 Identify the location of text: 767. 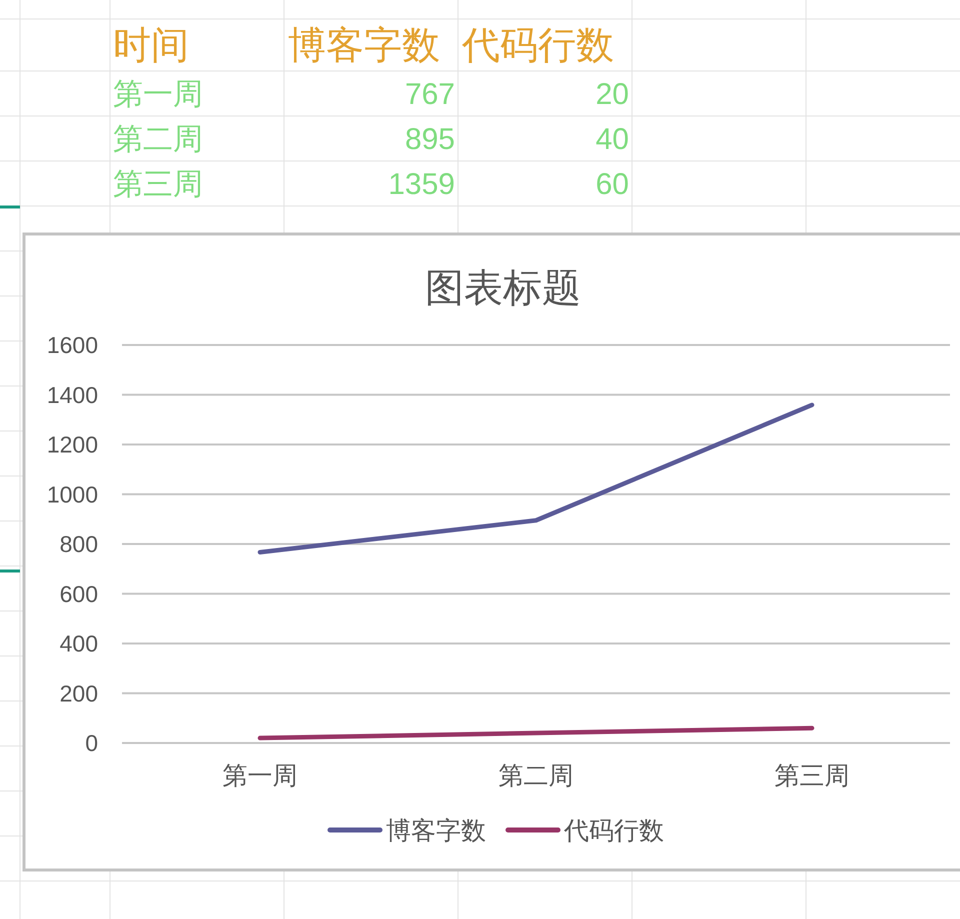
(429, 94).